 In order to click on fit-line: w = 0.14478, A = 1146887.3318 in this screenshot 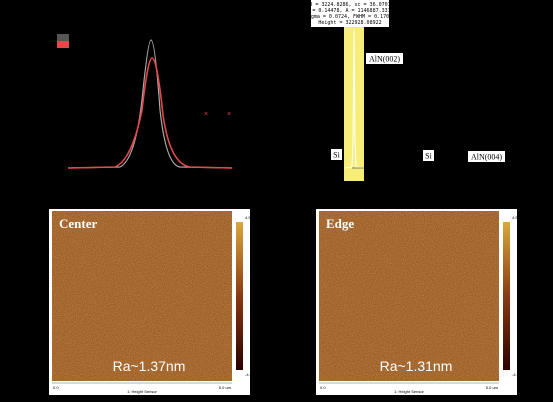, I will do `click(349, 11)`.